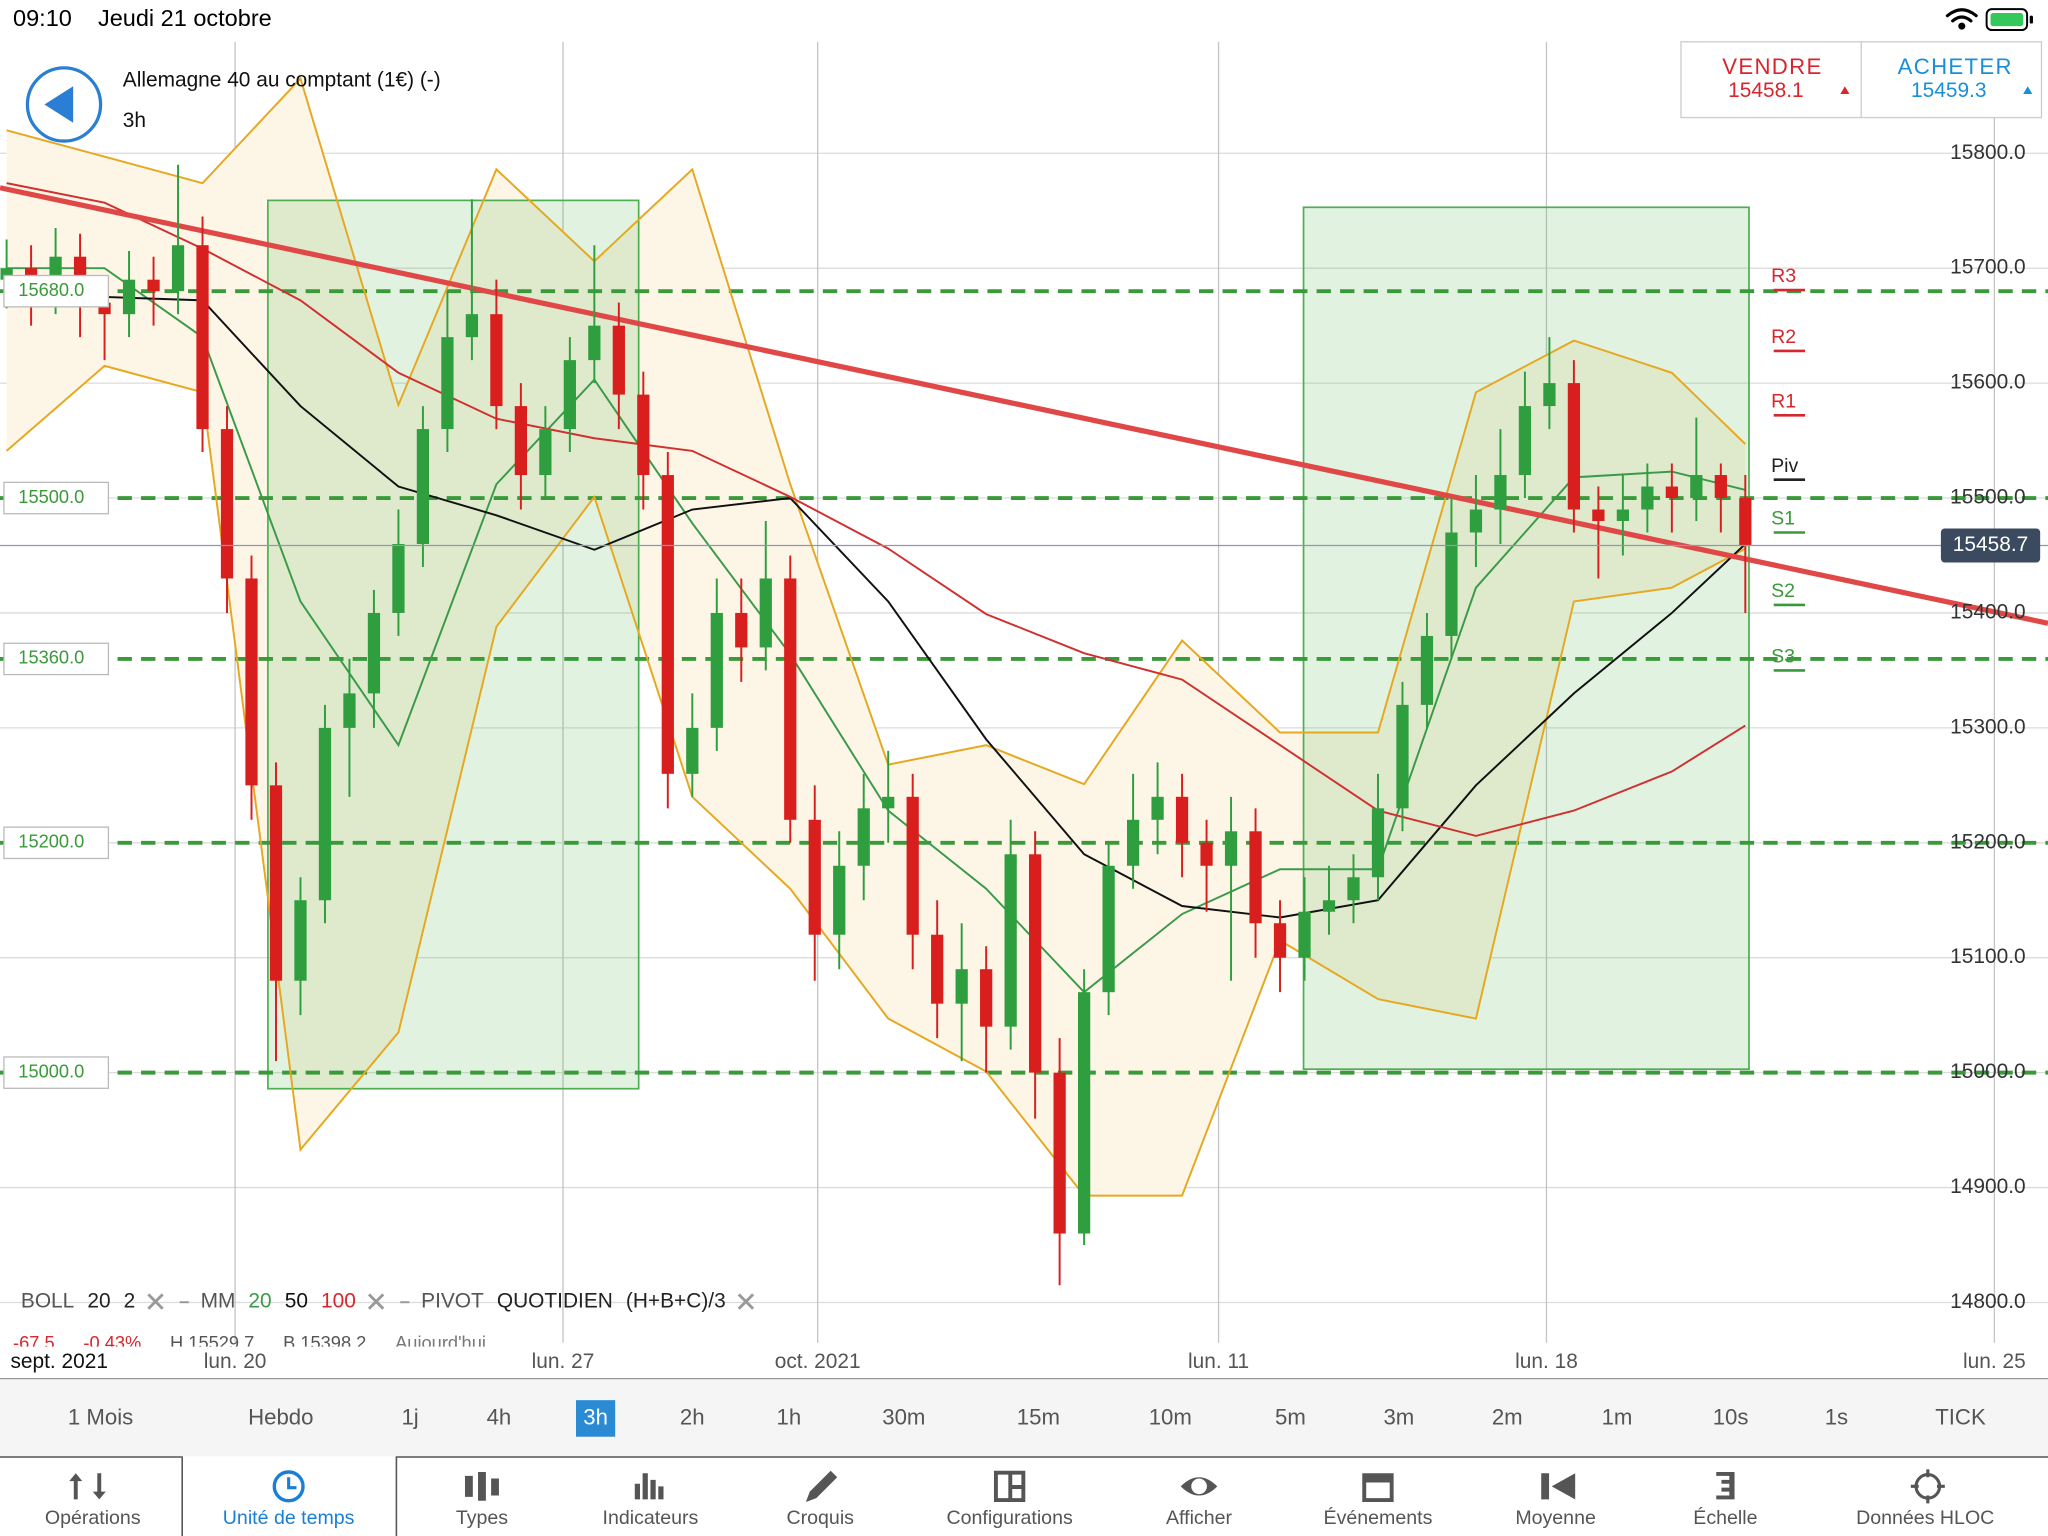 The image size is (2048, 1536). I want to click on zone, so click(453, 644).